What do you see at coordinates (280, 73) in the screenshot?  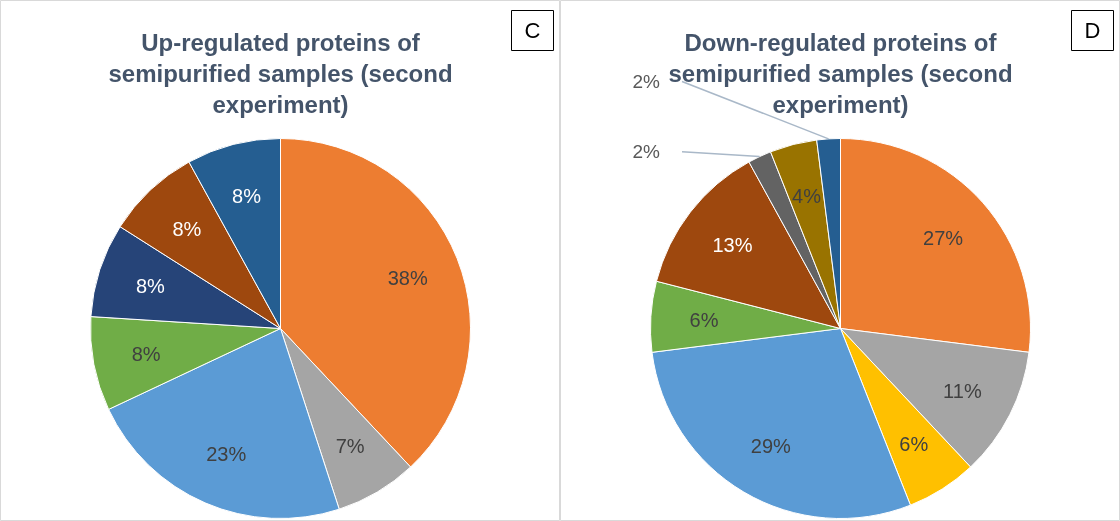 I see `chart-title: Up-regulated proteins of semipurified samples (second experiment)` at bounding box center [280, 73].